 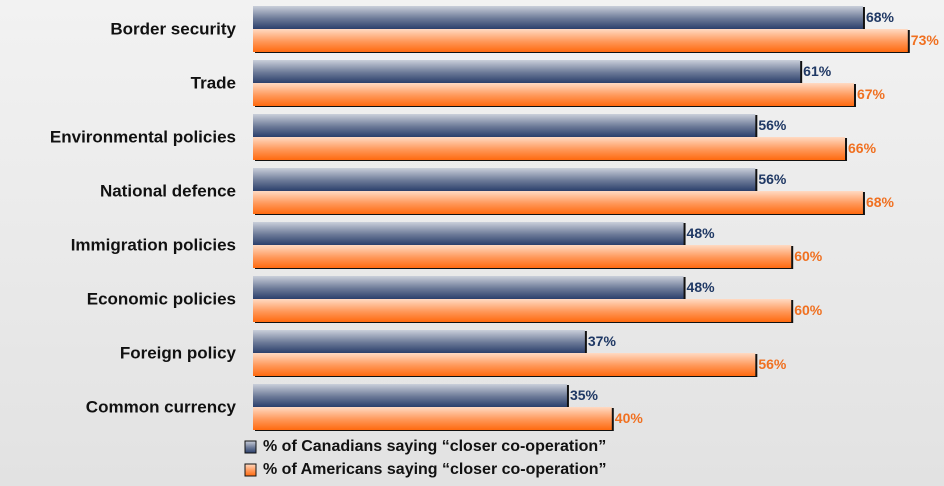 I want to click on value-label: 66%, so click(x=862, y=148).